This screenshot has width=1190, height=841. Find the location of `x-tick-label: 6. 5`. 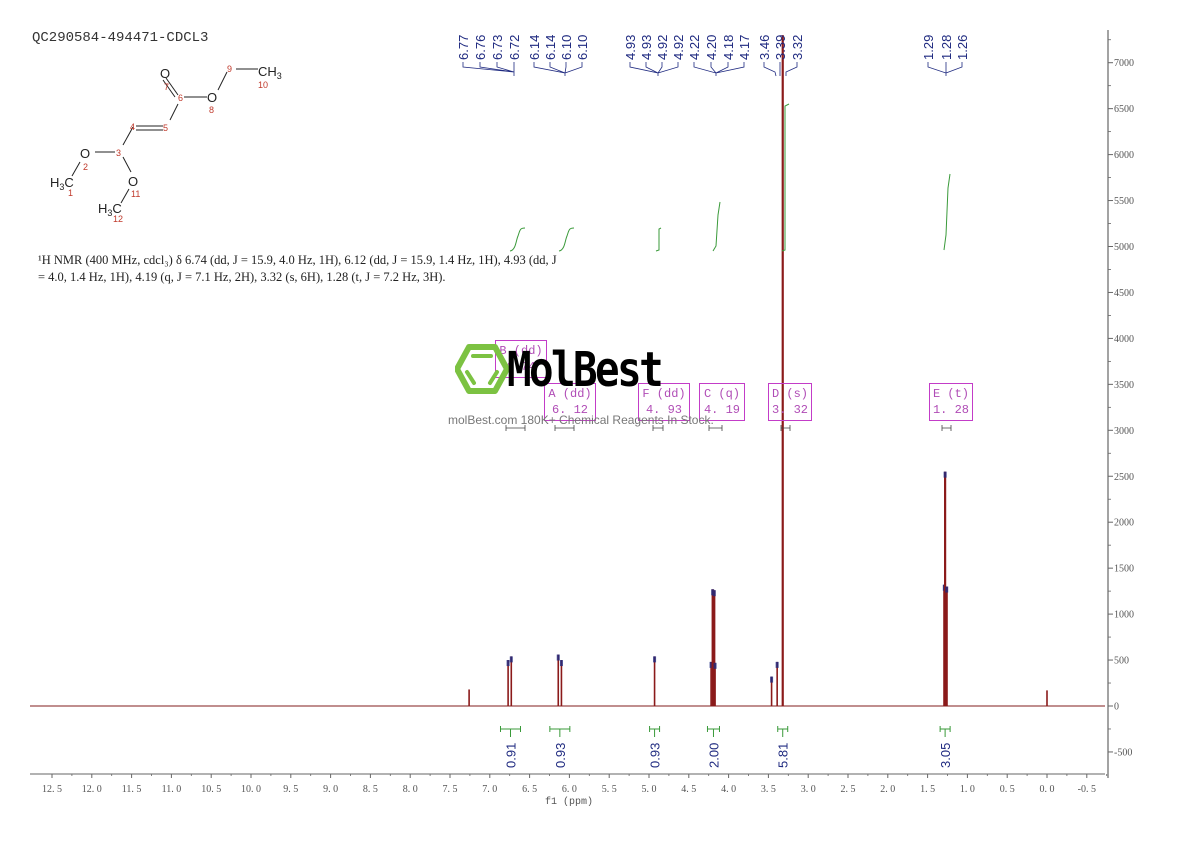

x-tick-label: 6. 5 is located at coordinates (529, 789).